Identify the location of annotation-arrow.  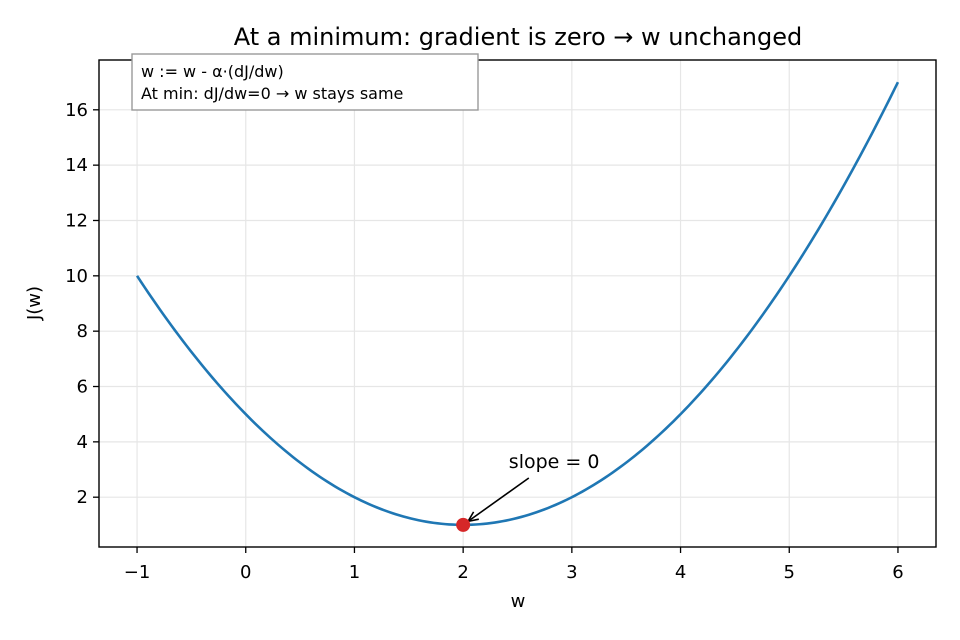
(498, 500).